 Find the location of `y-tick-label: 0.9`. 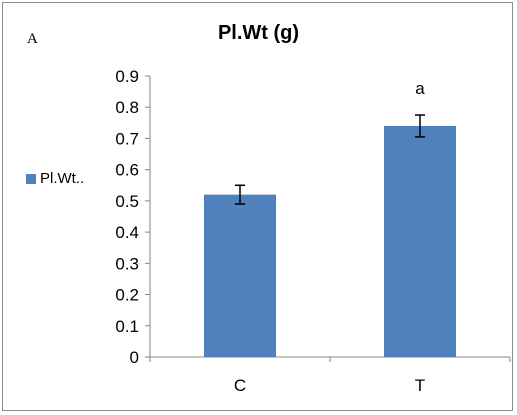

y-tick-label: 0.9 is located at coordinates (127, 76).